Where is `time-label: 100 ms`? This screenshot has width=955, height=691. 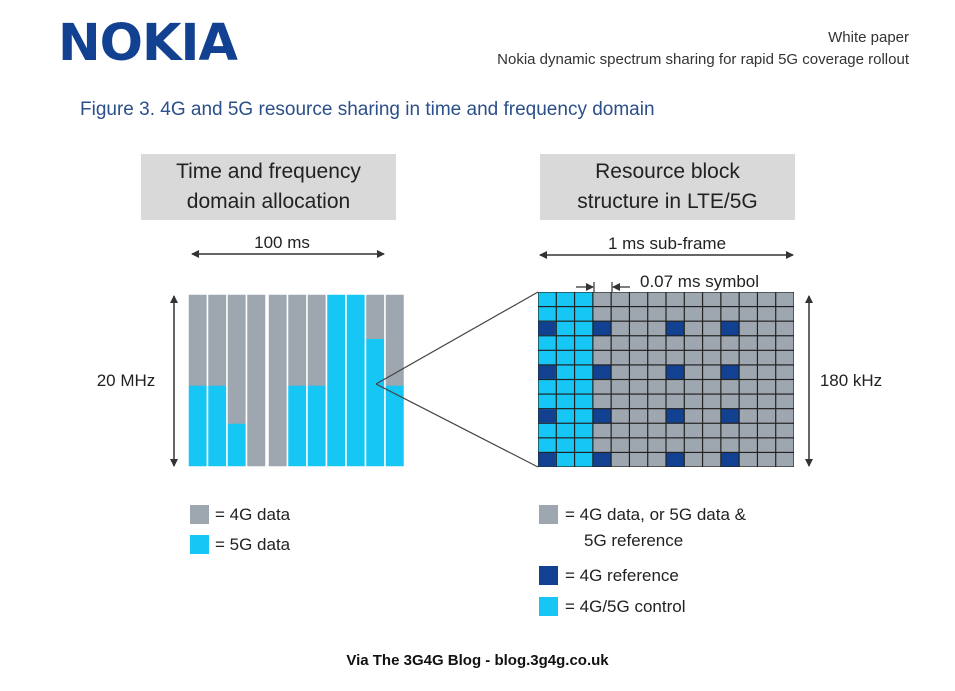
time-label: 100 ms is located at coordinates (282, 242).